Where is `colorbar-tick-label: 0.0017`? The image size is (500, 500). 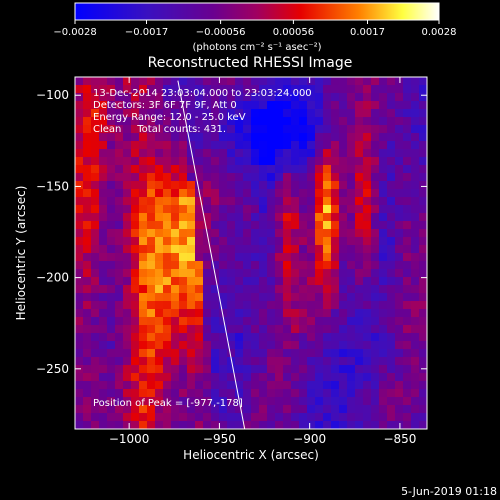
colorbar-tick-label: 0.0017 is located at coordinates (367, 32).